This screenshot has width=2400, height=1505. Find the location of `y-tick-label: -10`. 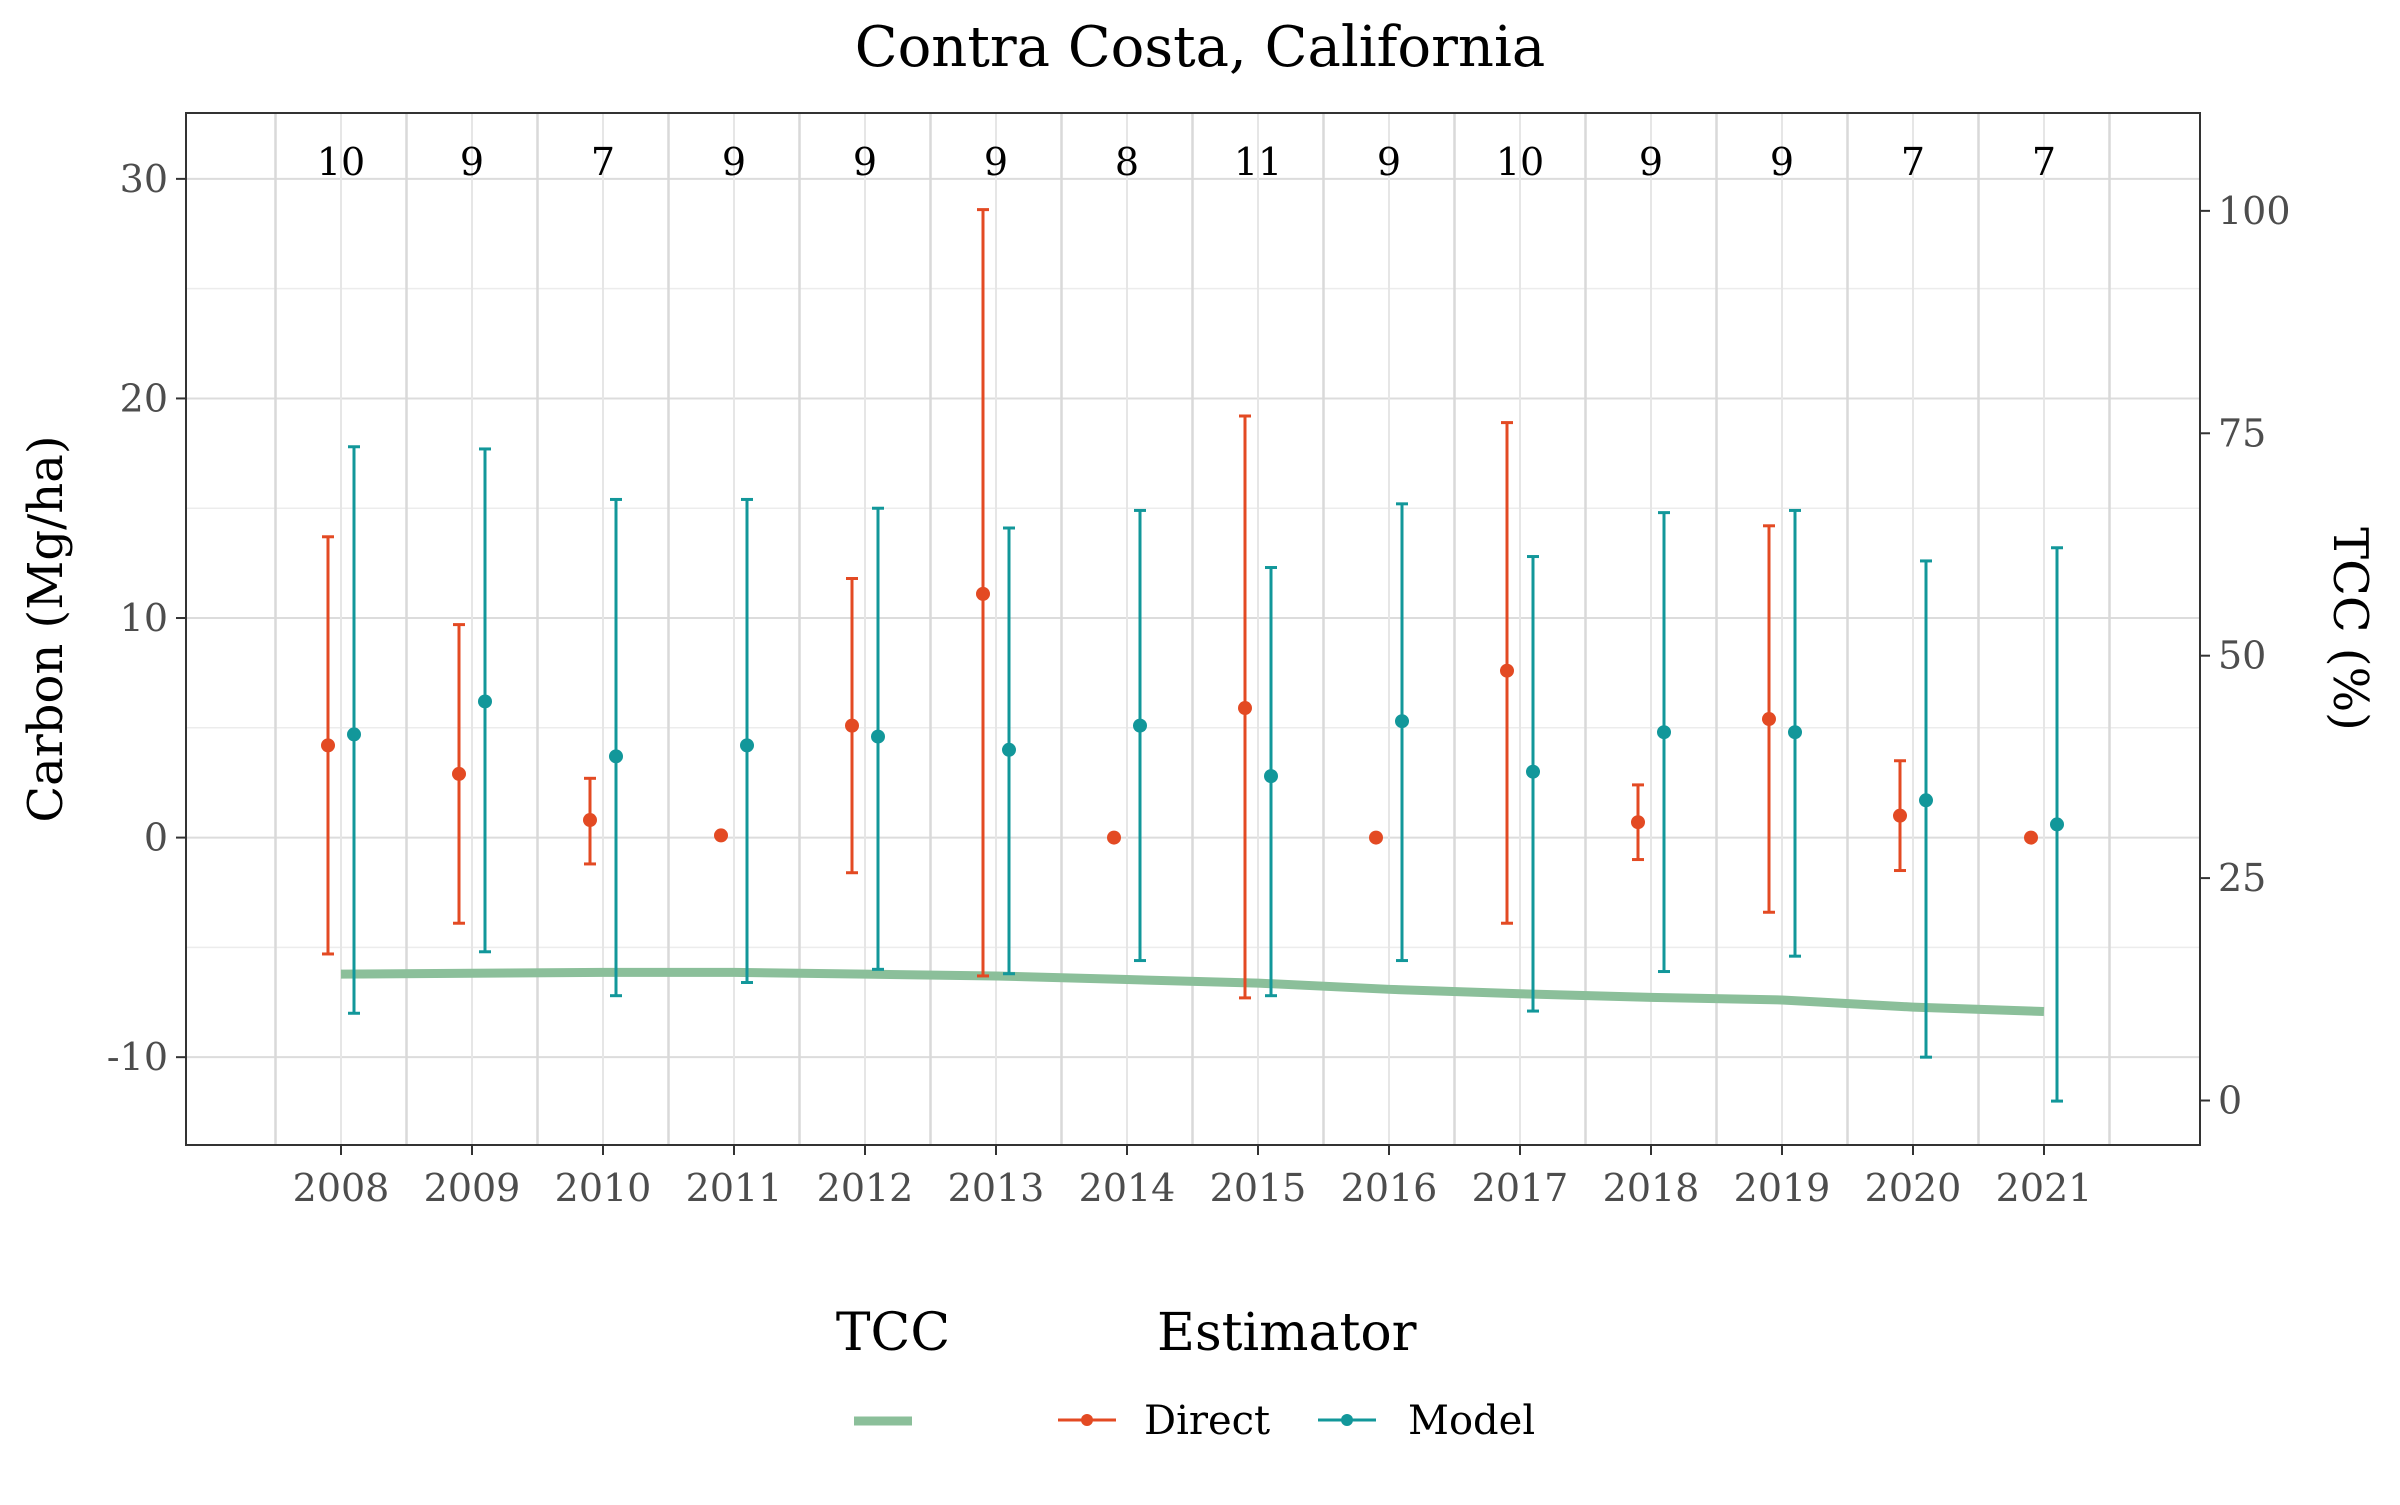

y-tick-label: -10 is located at coordinates (137, 1057).